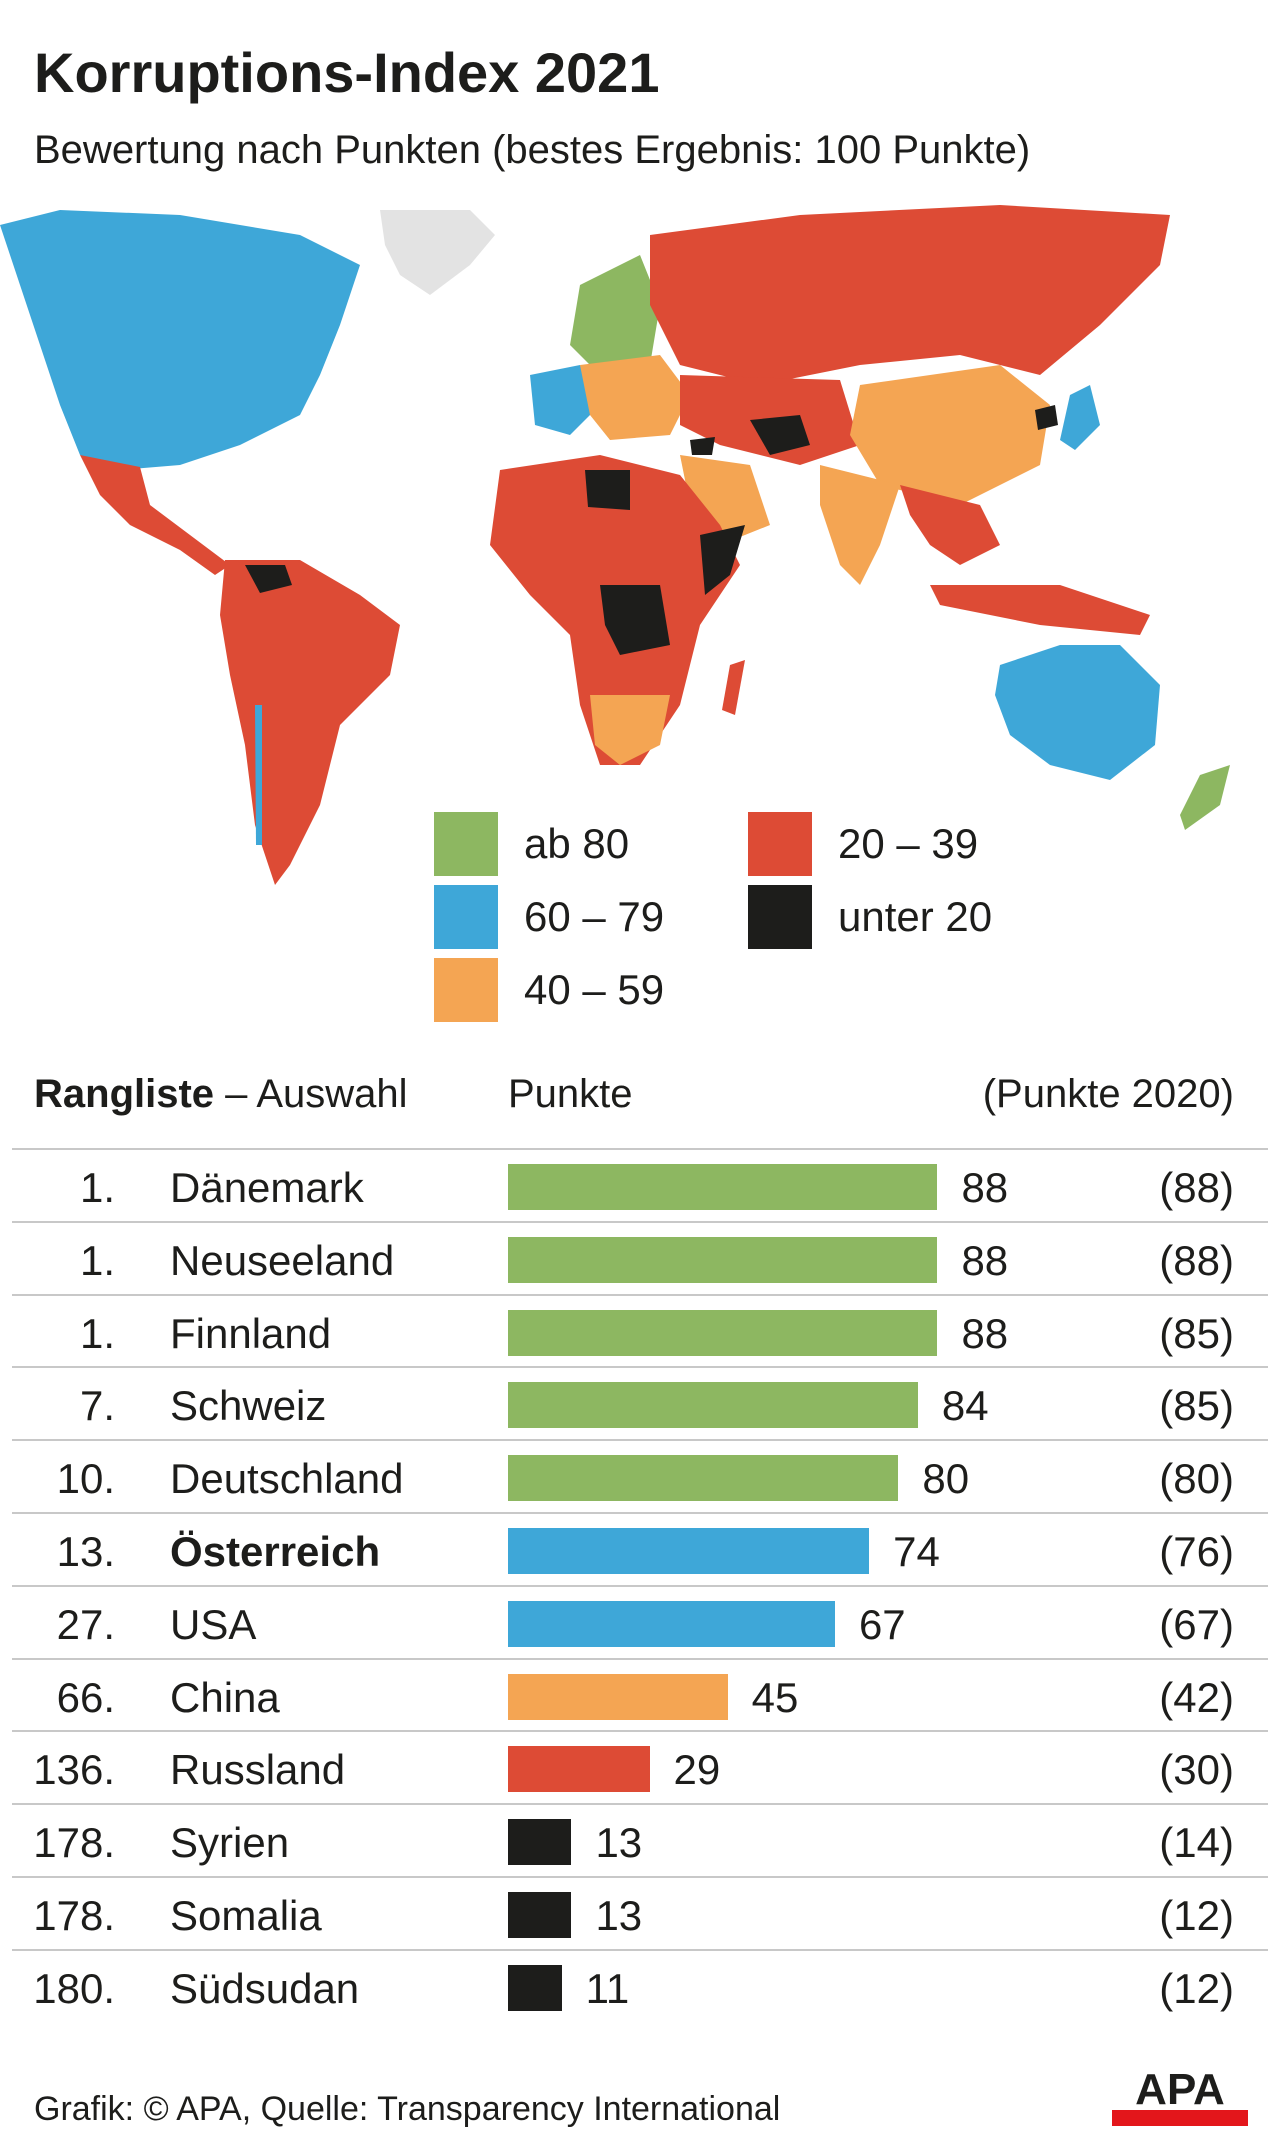  Describe the element at coordinates (225, 1697) in the screenshot. I see `country-label: China` at that location.